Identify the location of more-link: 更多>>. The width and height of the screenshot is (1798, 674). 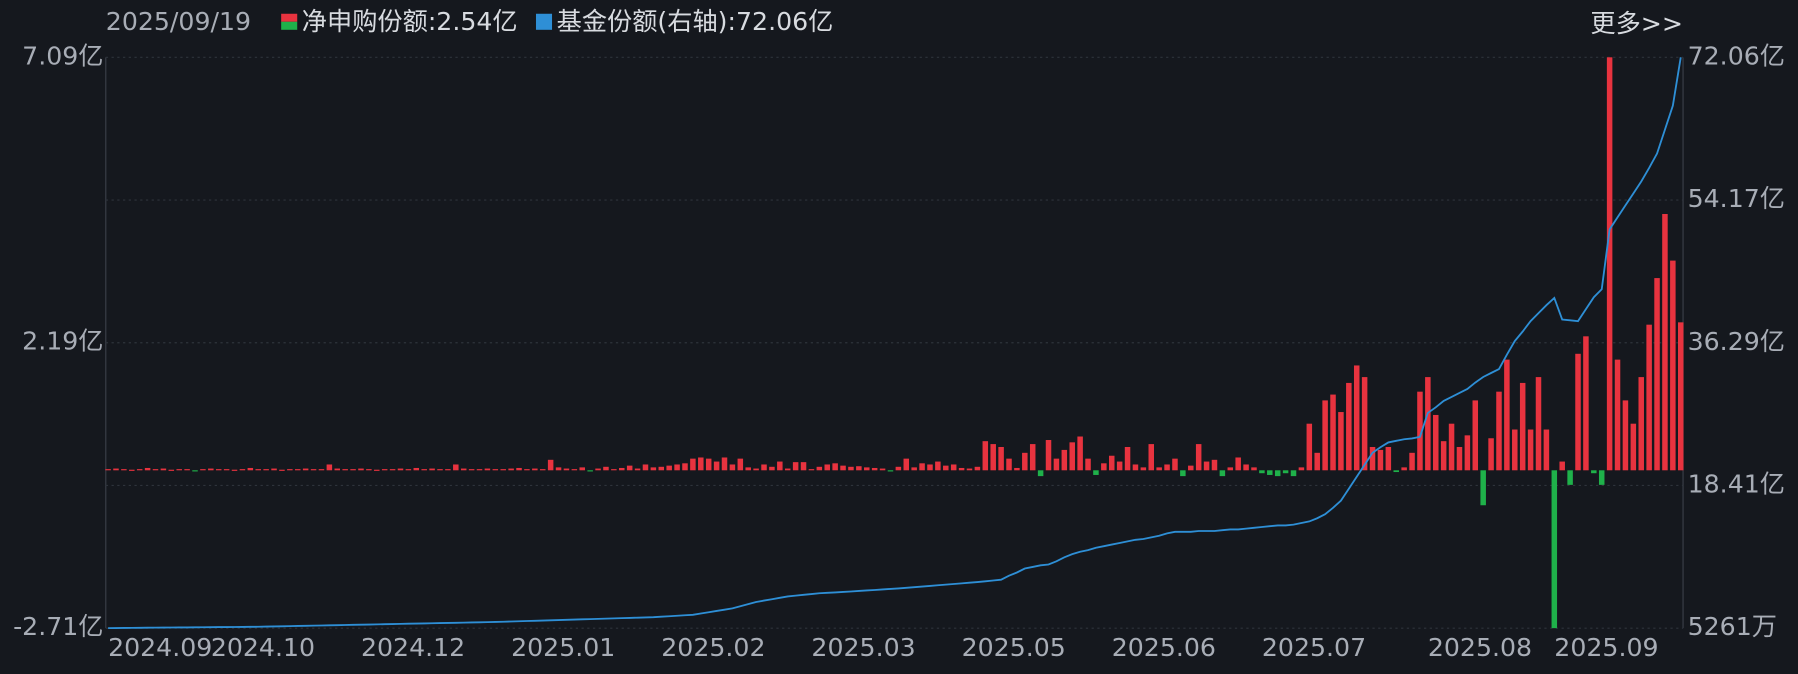
(1636, 23).